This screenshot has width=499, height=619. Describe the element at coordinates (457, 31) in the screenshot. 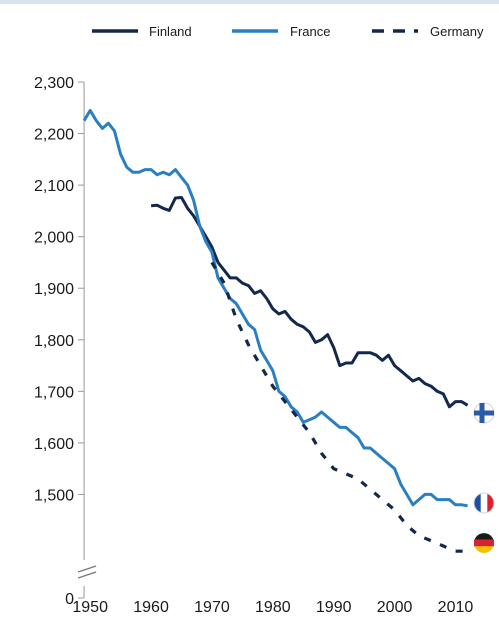

I see `legend-label: Germany` at that location.